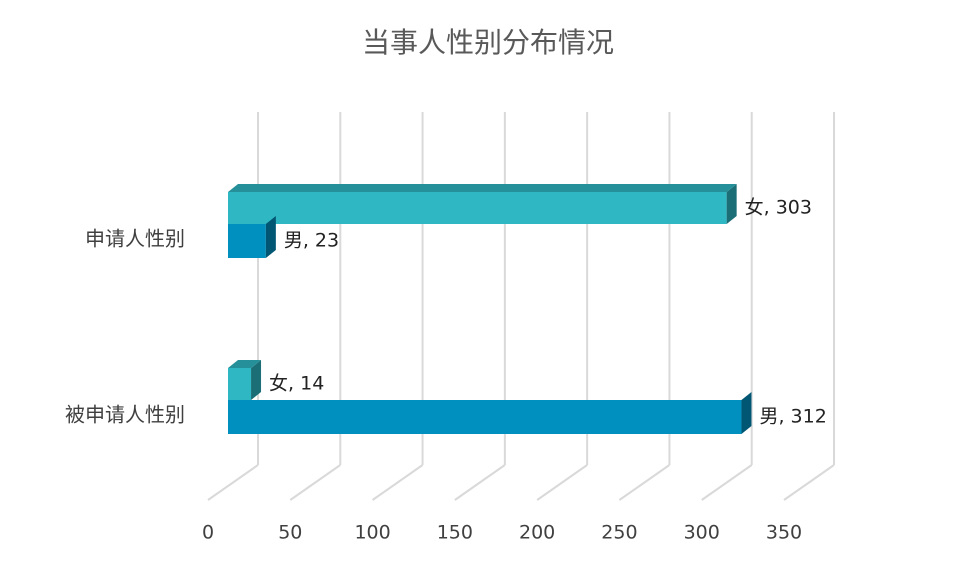 Image resolution: width=977 pixels, height=566 pixels. Describe the element at coordinates (296, 384) in the screenshot. I see `data-label: 女, 14` at that location.